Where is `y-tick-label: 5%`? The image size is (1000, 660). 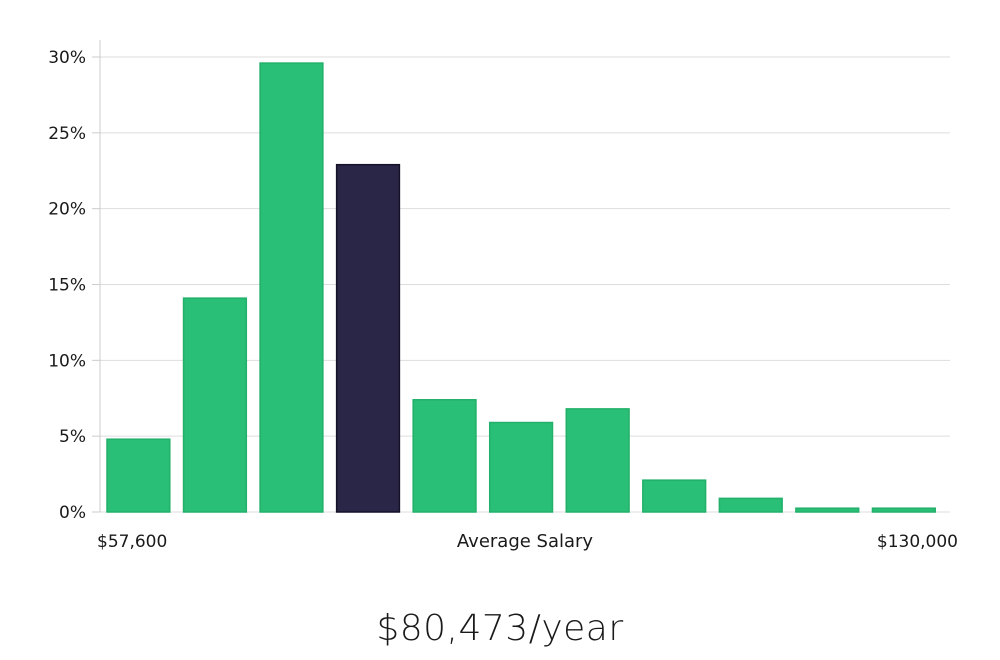 y-tick-label: 5% is located at coordinates (72, 437).